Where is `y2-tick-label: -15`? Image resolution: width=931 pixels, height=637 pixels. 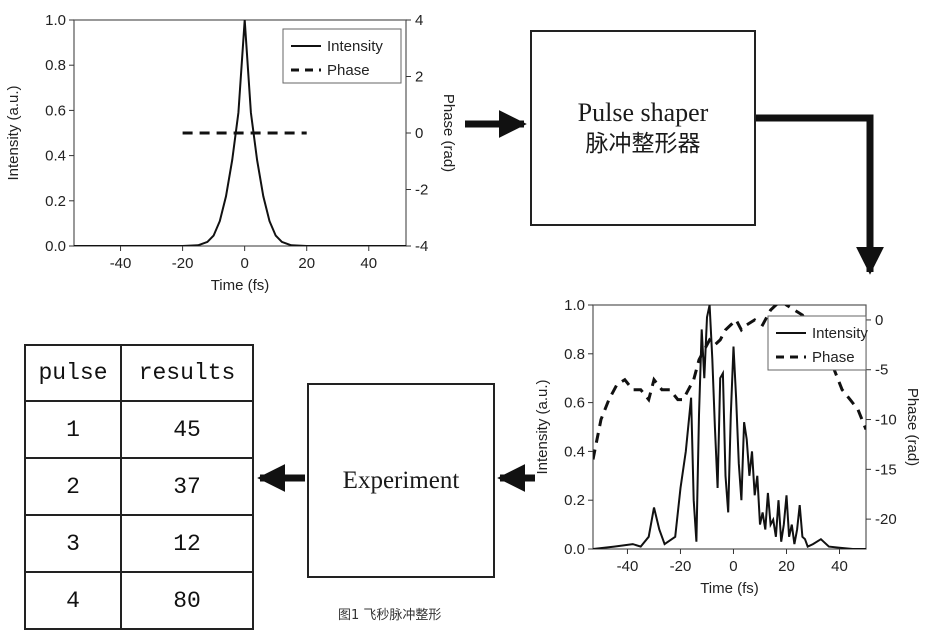
y2-tick-label: -15 is located at coordinates (886, 469).